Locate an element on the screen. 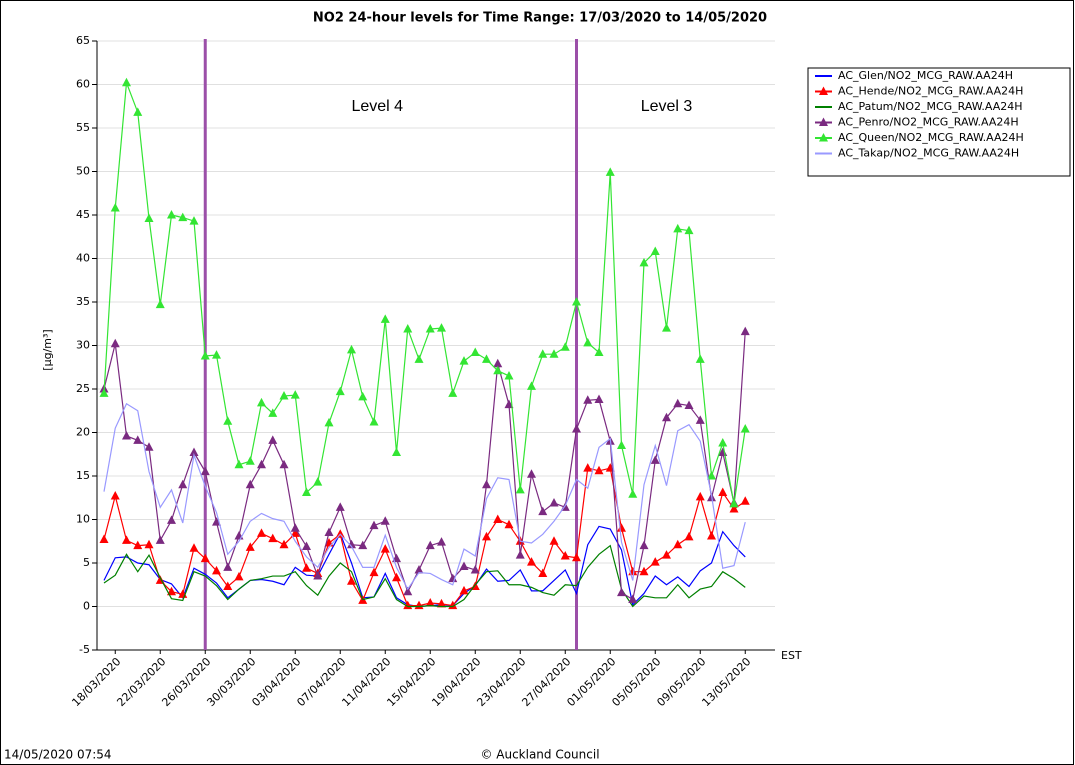 The height and width of the screenshot is (765, 1075). y-tick-label: -5 is located at coordinates (84, 649).